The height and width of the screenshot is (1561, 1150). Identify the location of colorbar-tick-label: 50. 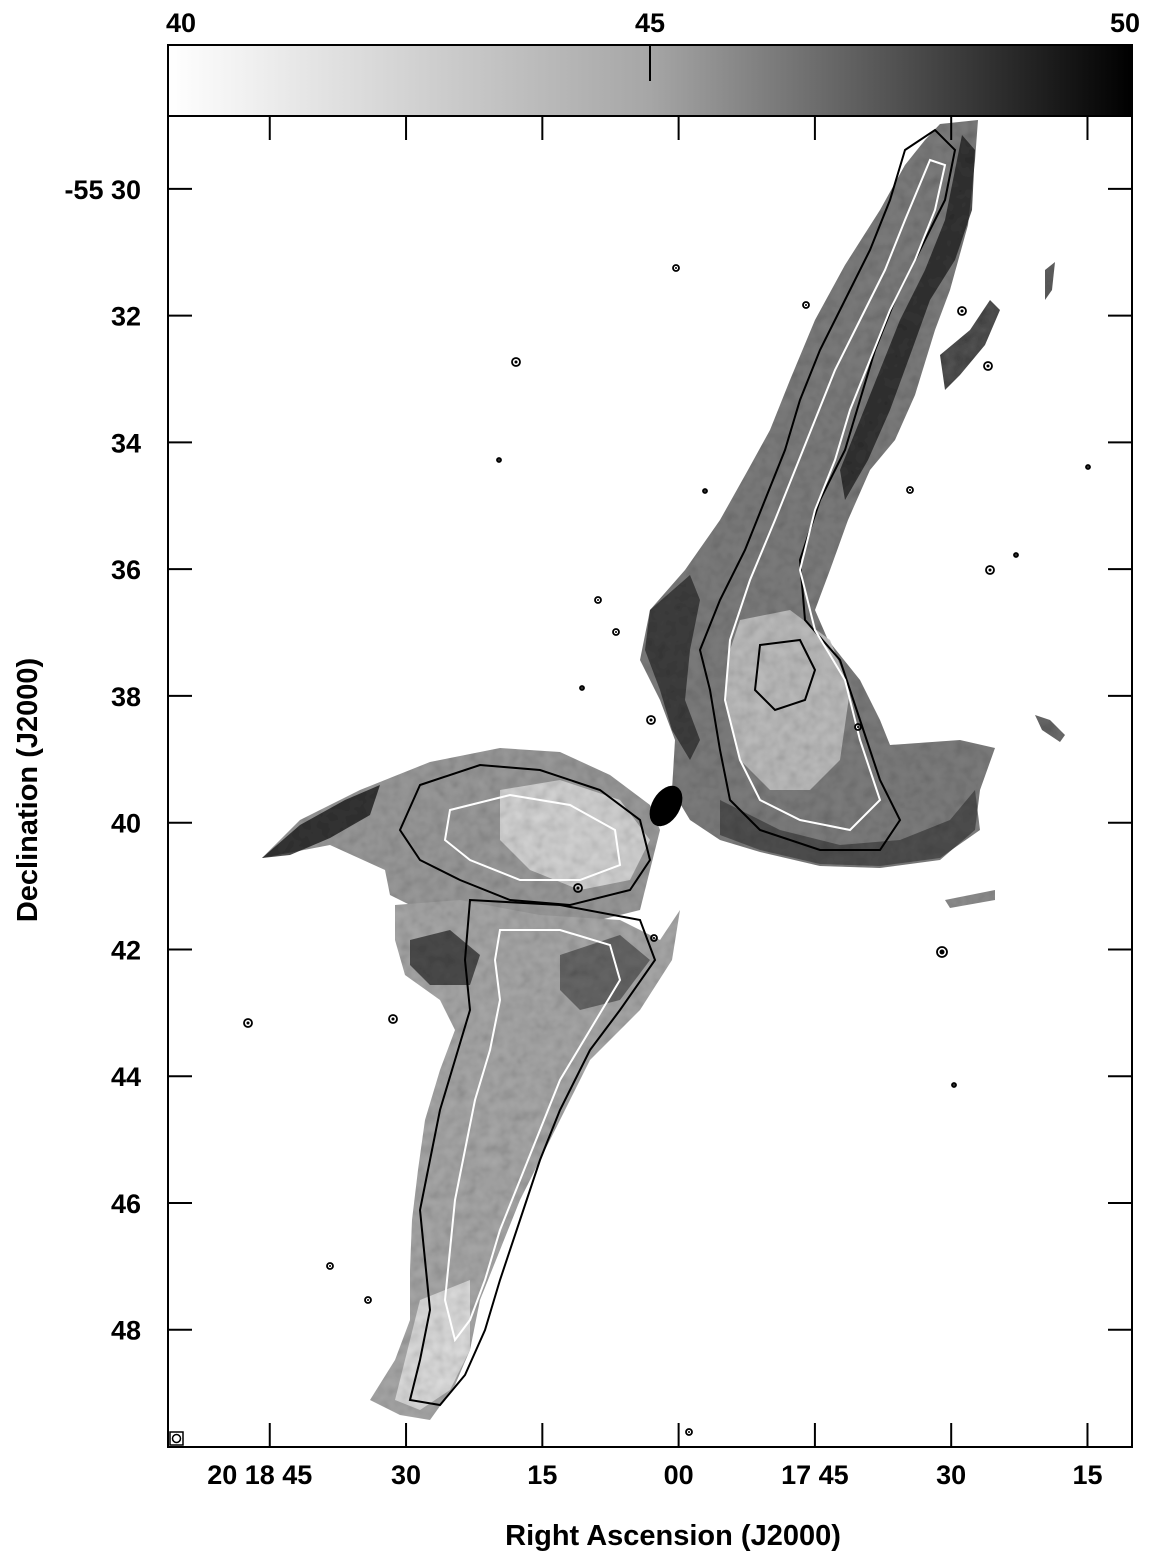
(1125, 23).